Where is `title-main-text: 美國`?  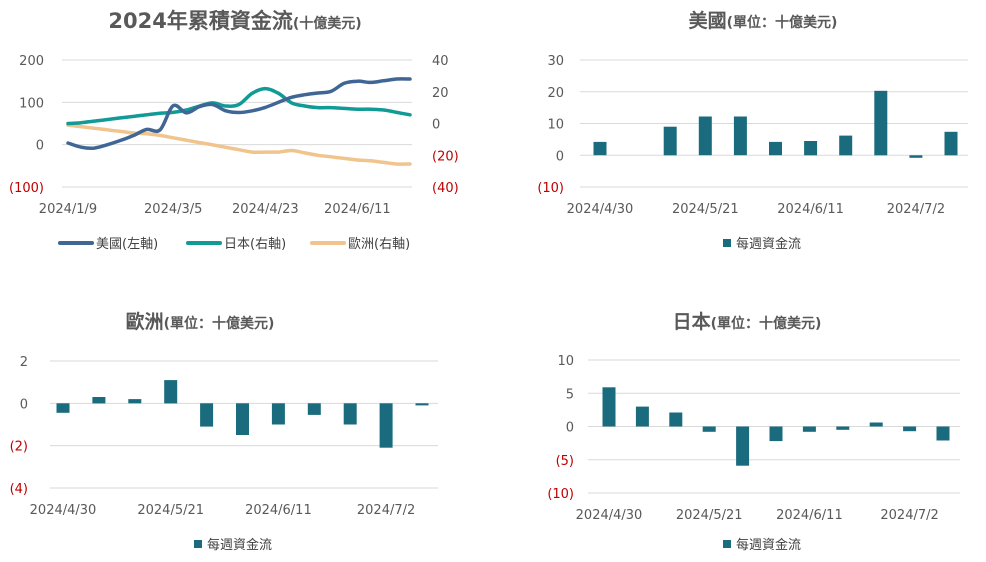 title-main-text: 美國 is located at coordinates (708, 20).